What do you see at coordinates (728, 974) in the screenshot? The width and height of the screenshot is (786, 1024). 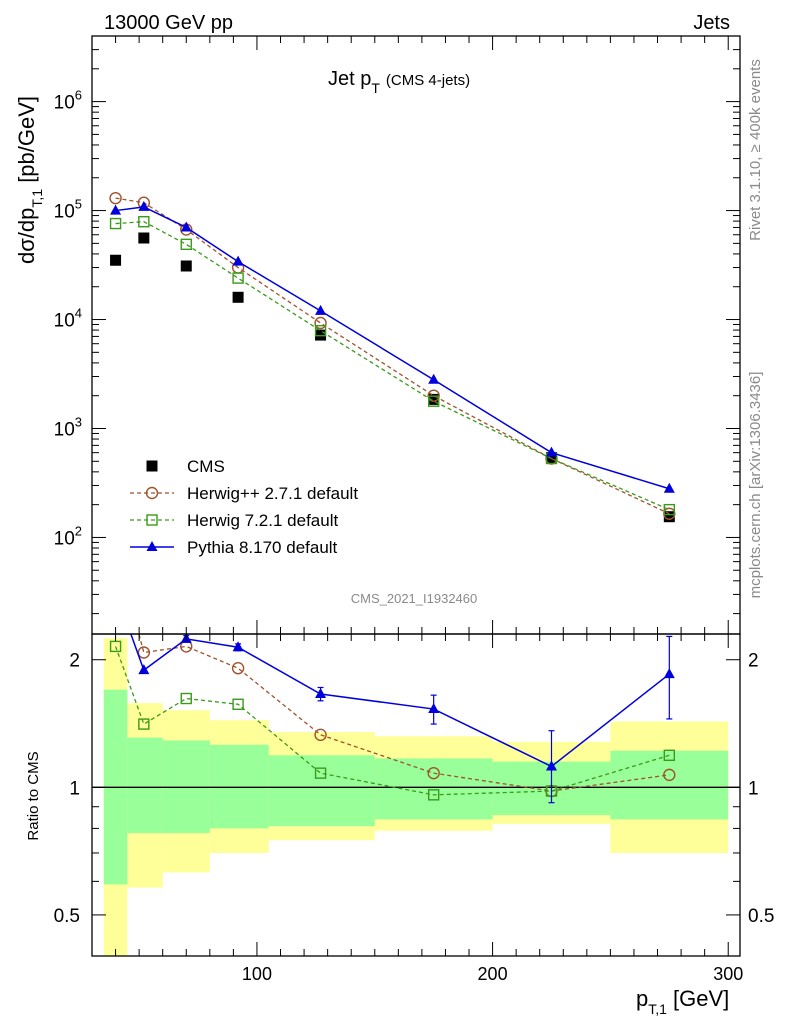 I see `x-tick-label-2: 300` at bounding box center [728, 974].